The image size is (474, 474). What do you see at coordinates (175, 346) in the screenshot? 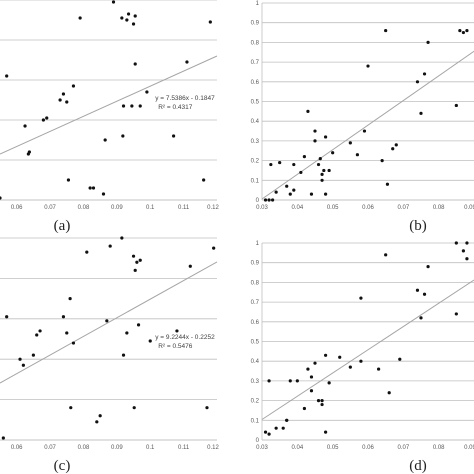
I see `r-squared-label: R² = 0.5476` at bounding box center [175, 346].